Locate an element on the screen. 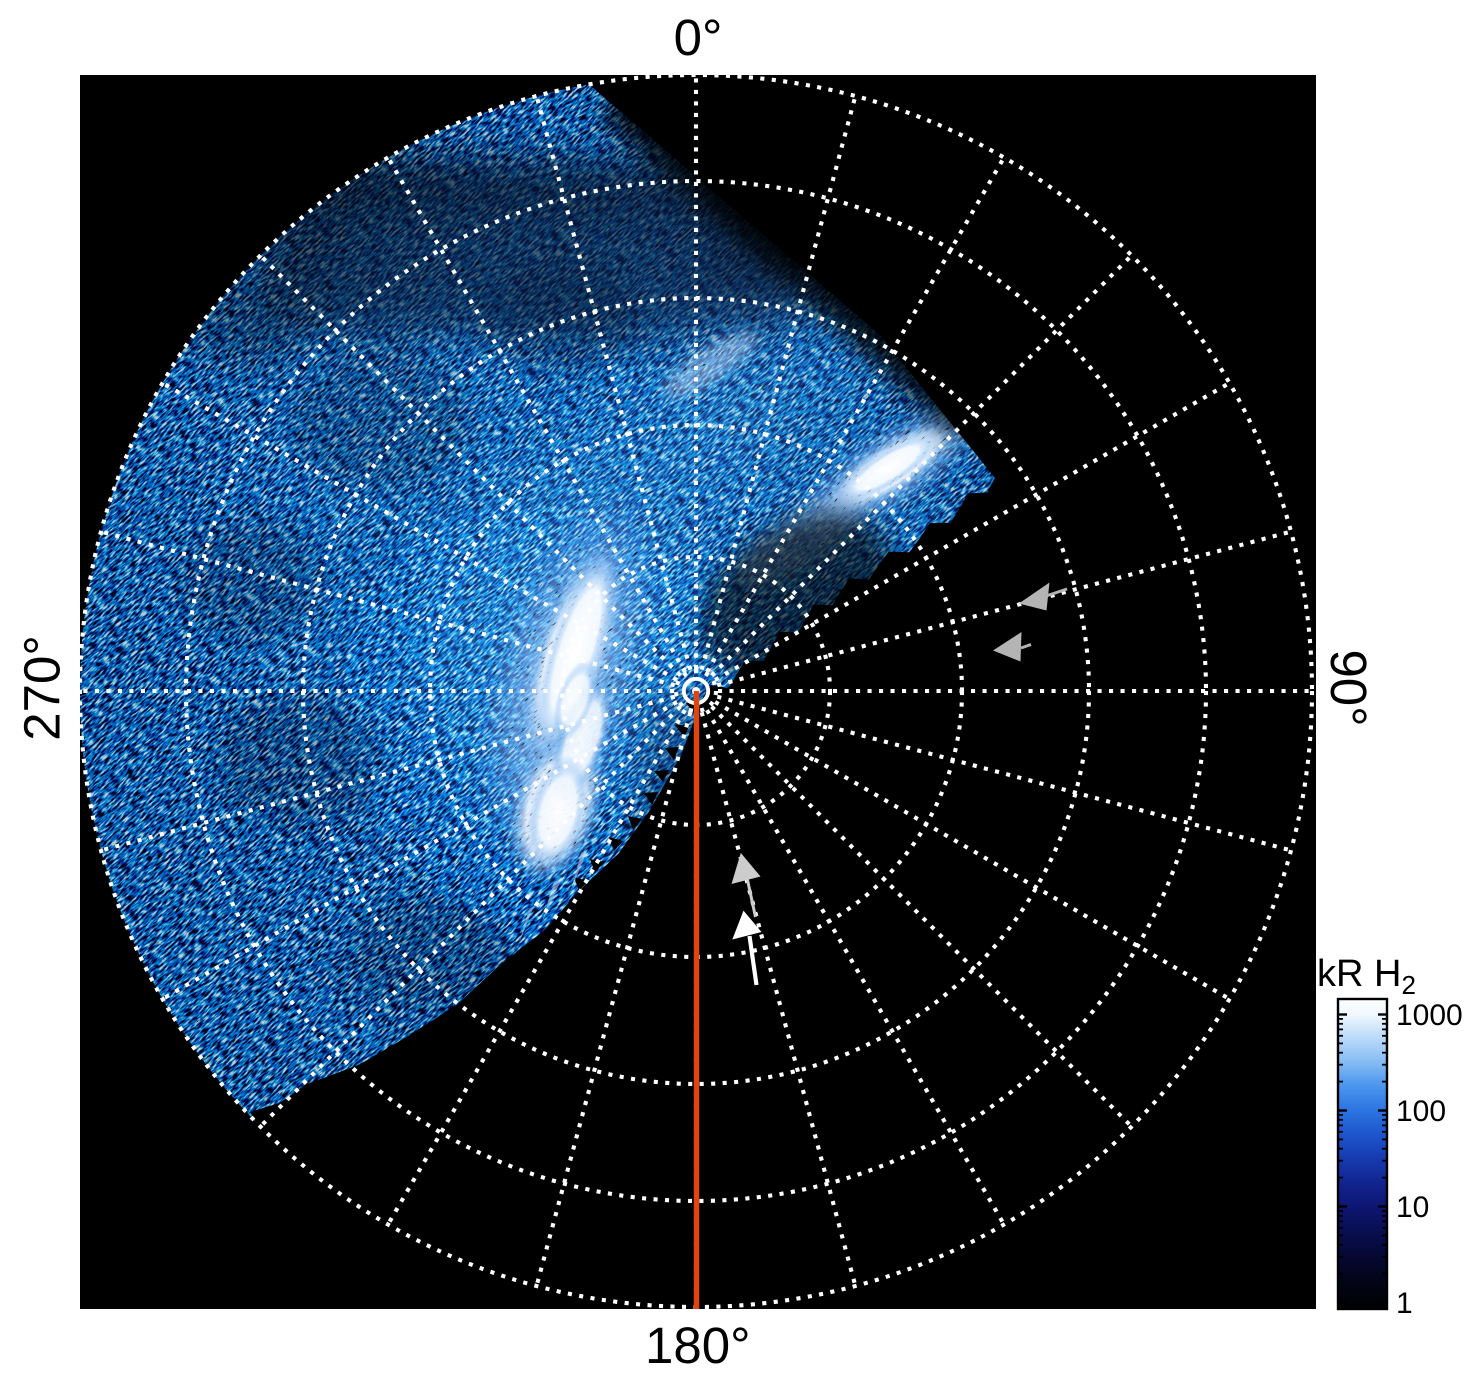 Image resolution: width=1481 pixels, height=1384 pixels. svg-text: 10 is located at coordinates (1412, 1207).